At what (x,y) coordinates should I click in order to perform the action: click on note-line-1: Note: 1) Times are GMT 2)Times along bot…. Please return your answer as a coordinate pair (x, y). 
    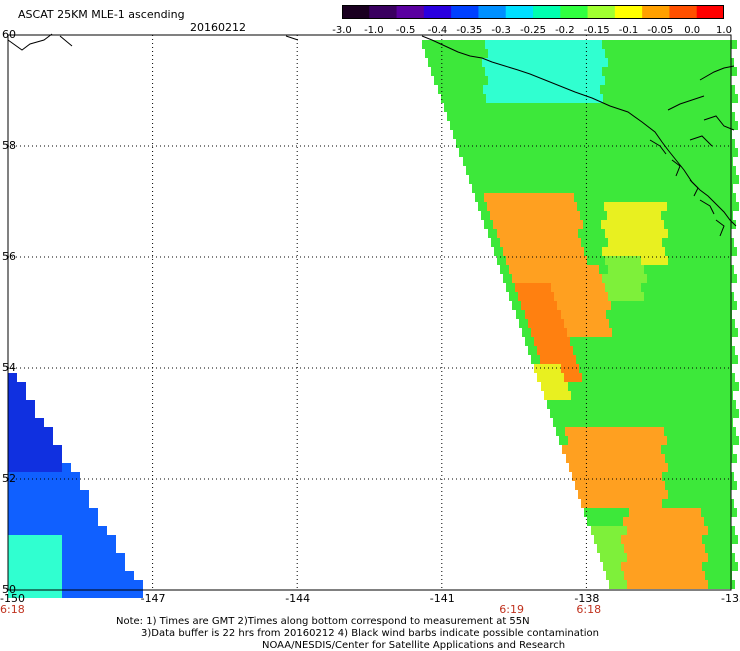
    Looking at the image, I should click on (323, 621).